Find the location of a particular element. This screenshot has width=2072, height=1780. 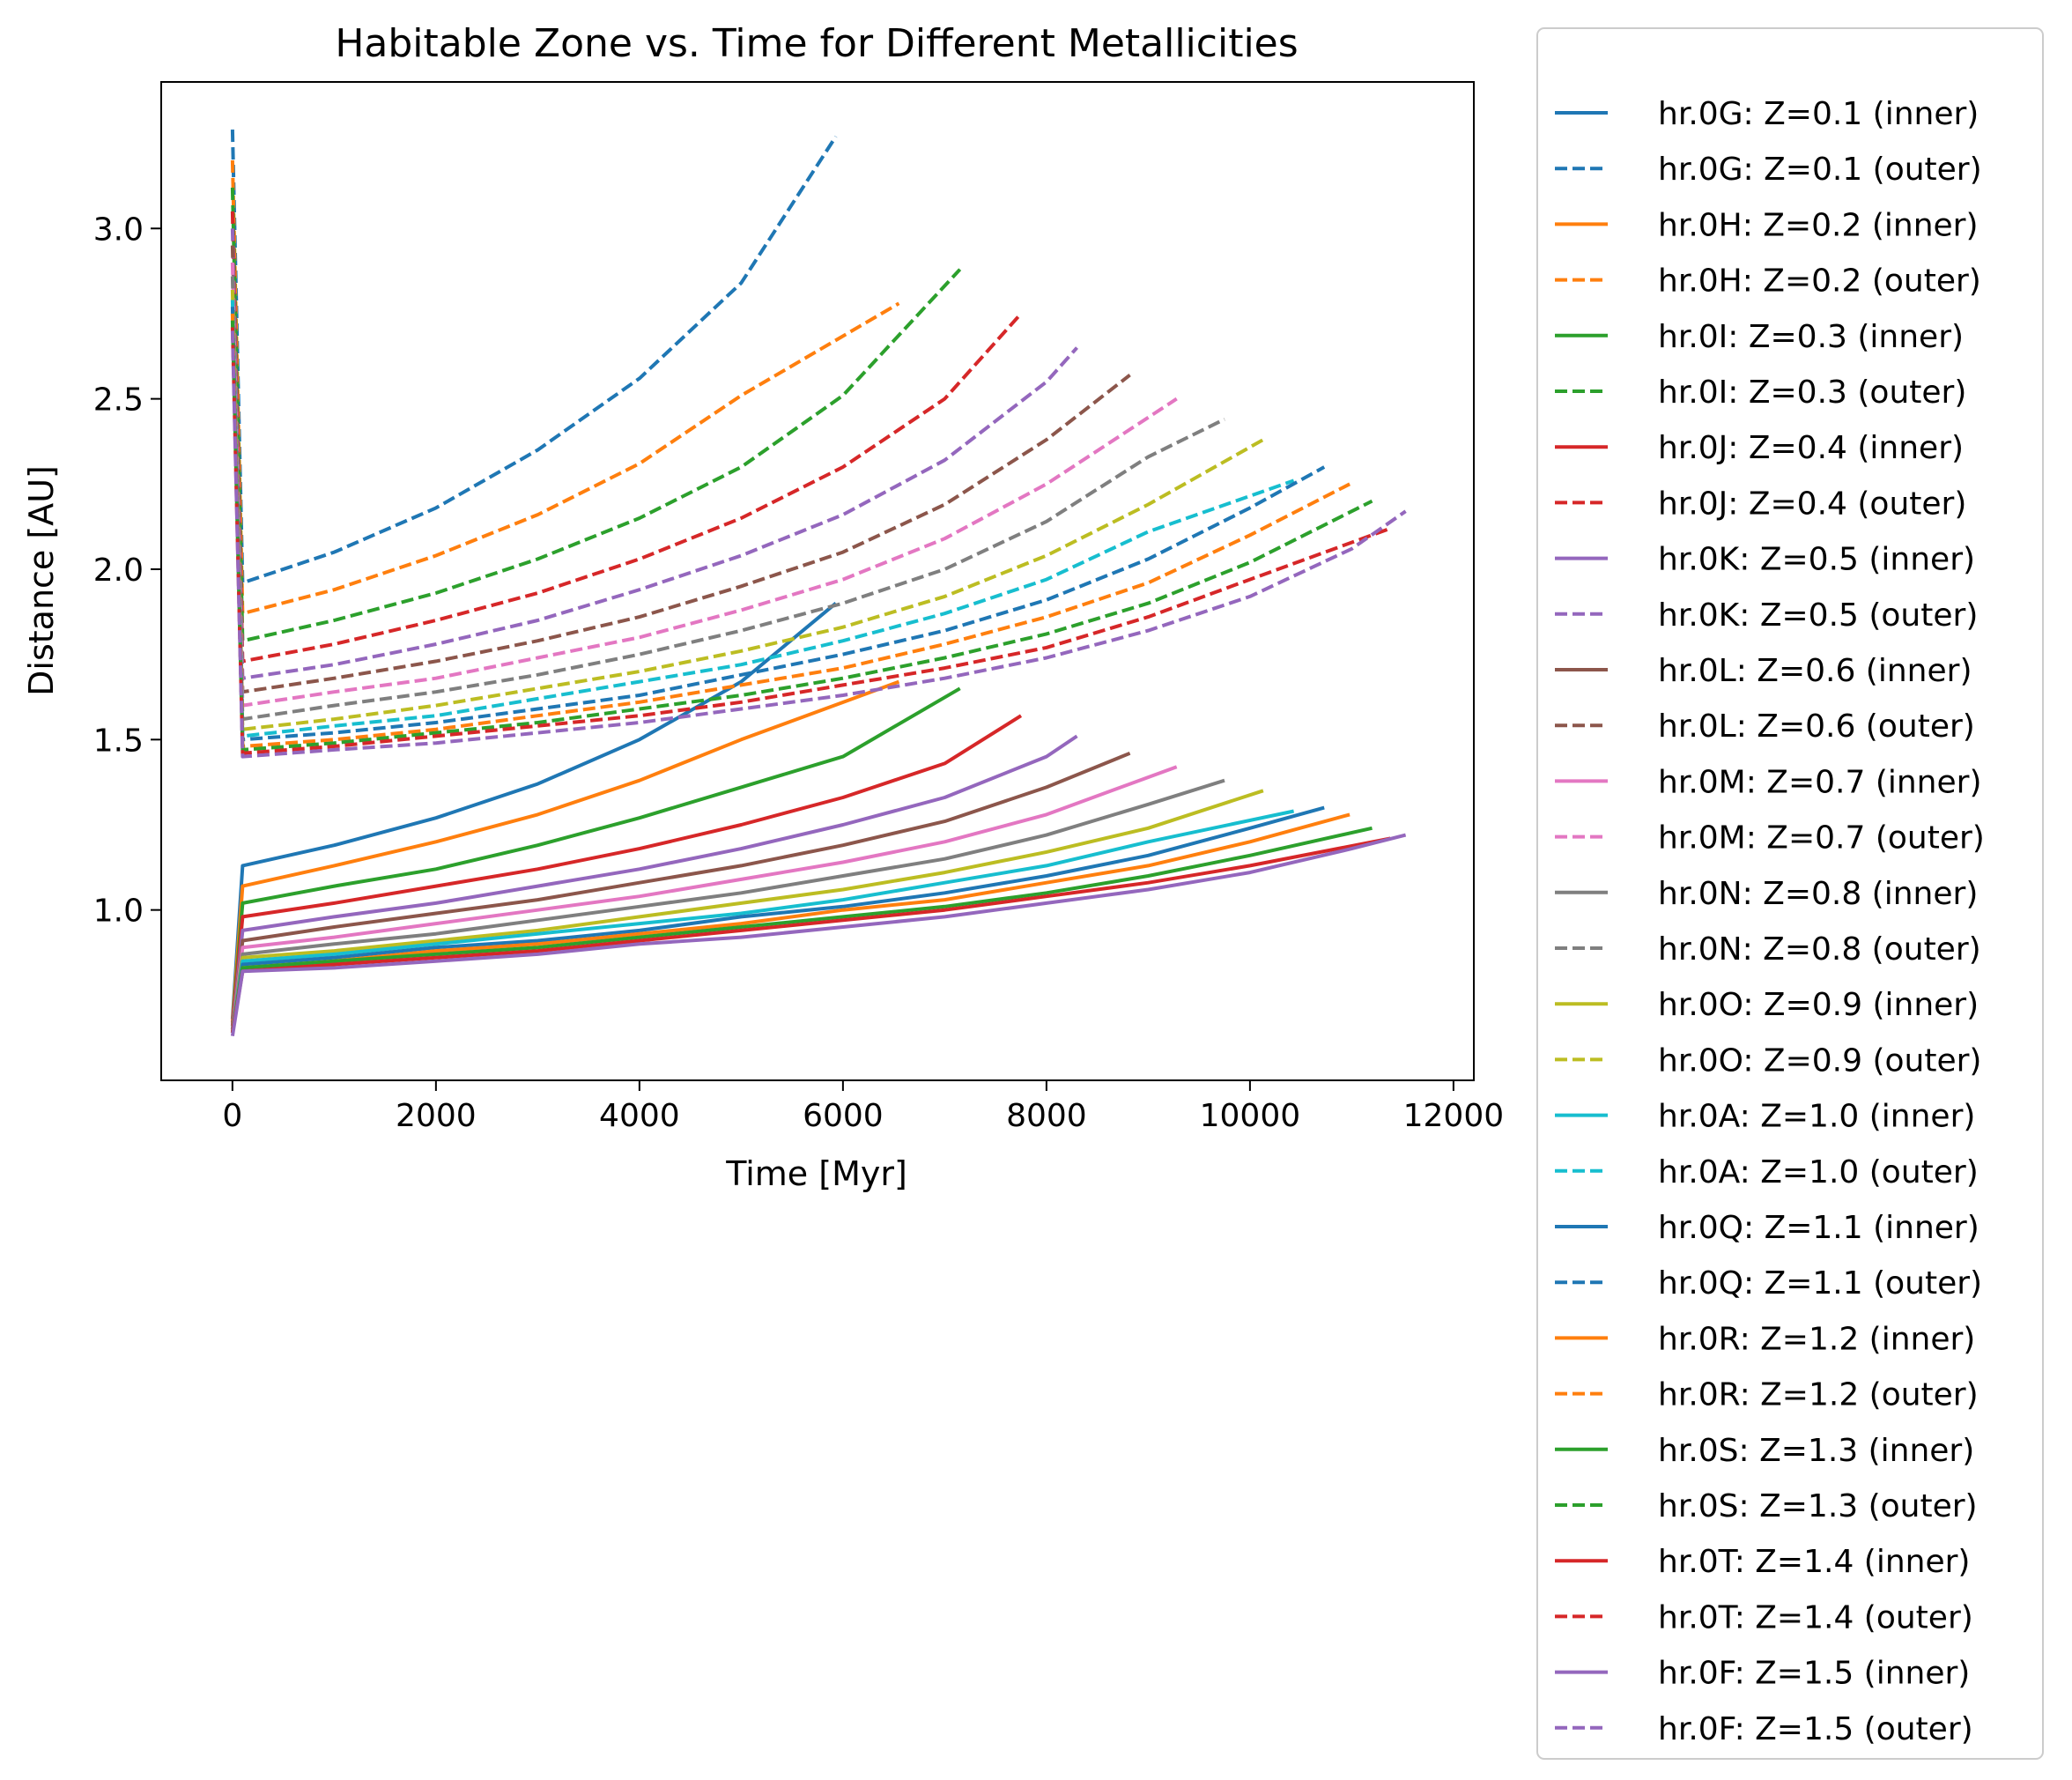

x-axis-ticks: 0 2000 4000 6000 8000 10000 12000 is located at coordinates (863, 1107).